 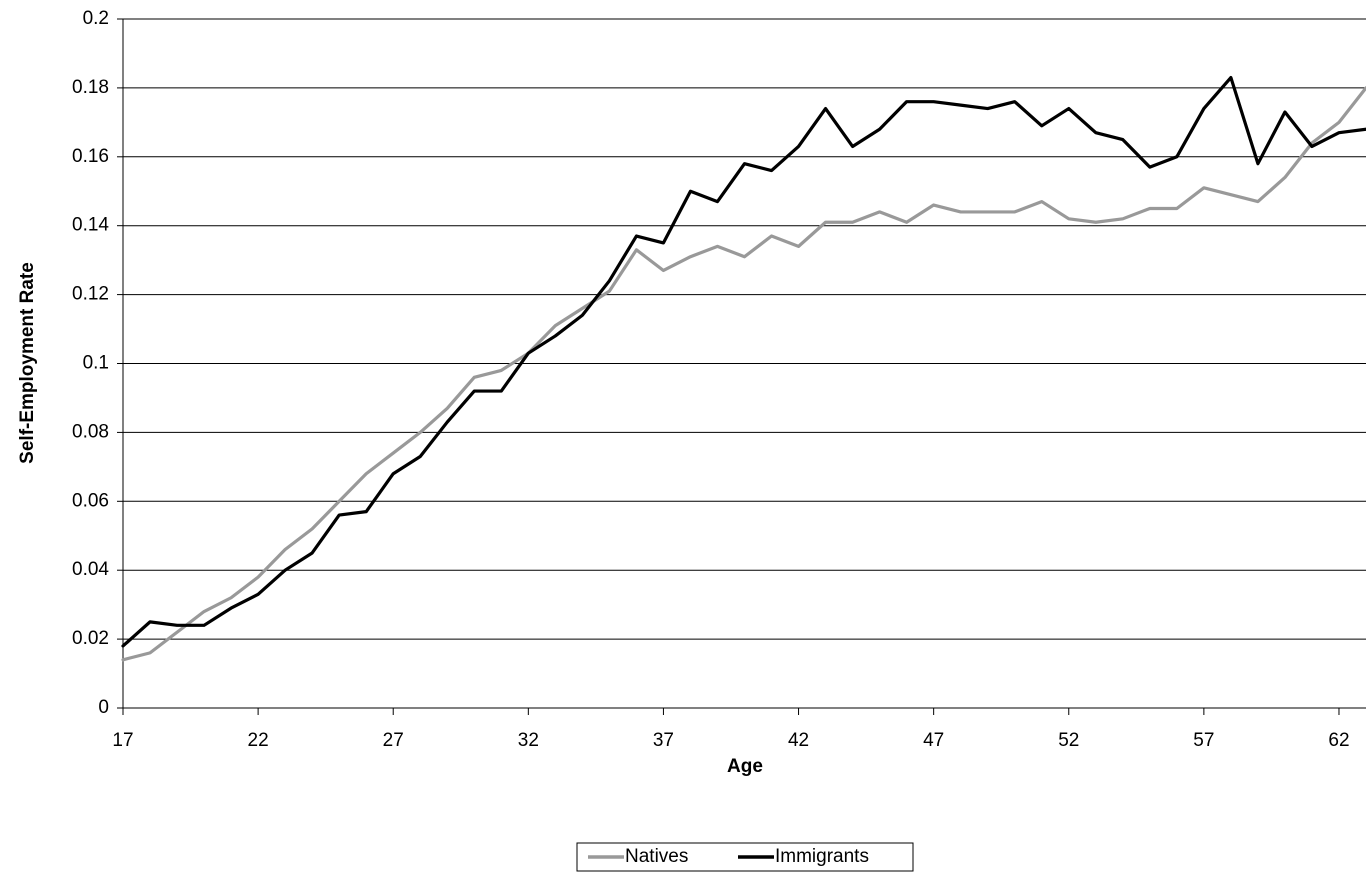 I want to click on x-tick-label: 57, so click(x=1203, y=740).